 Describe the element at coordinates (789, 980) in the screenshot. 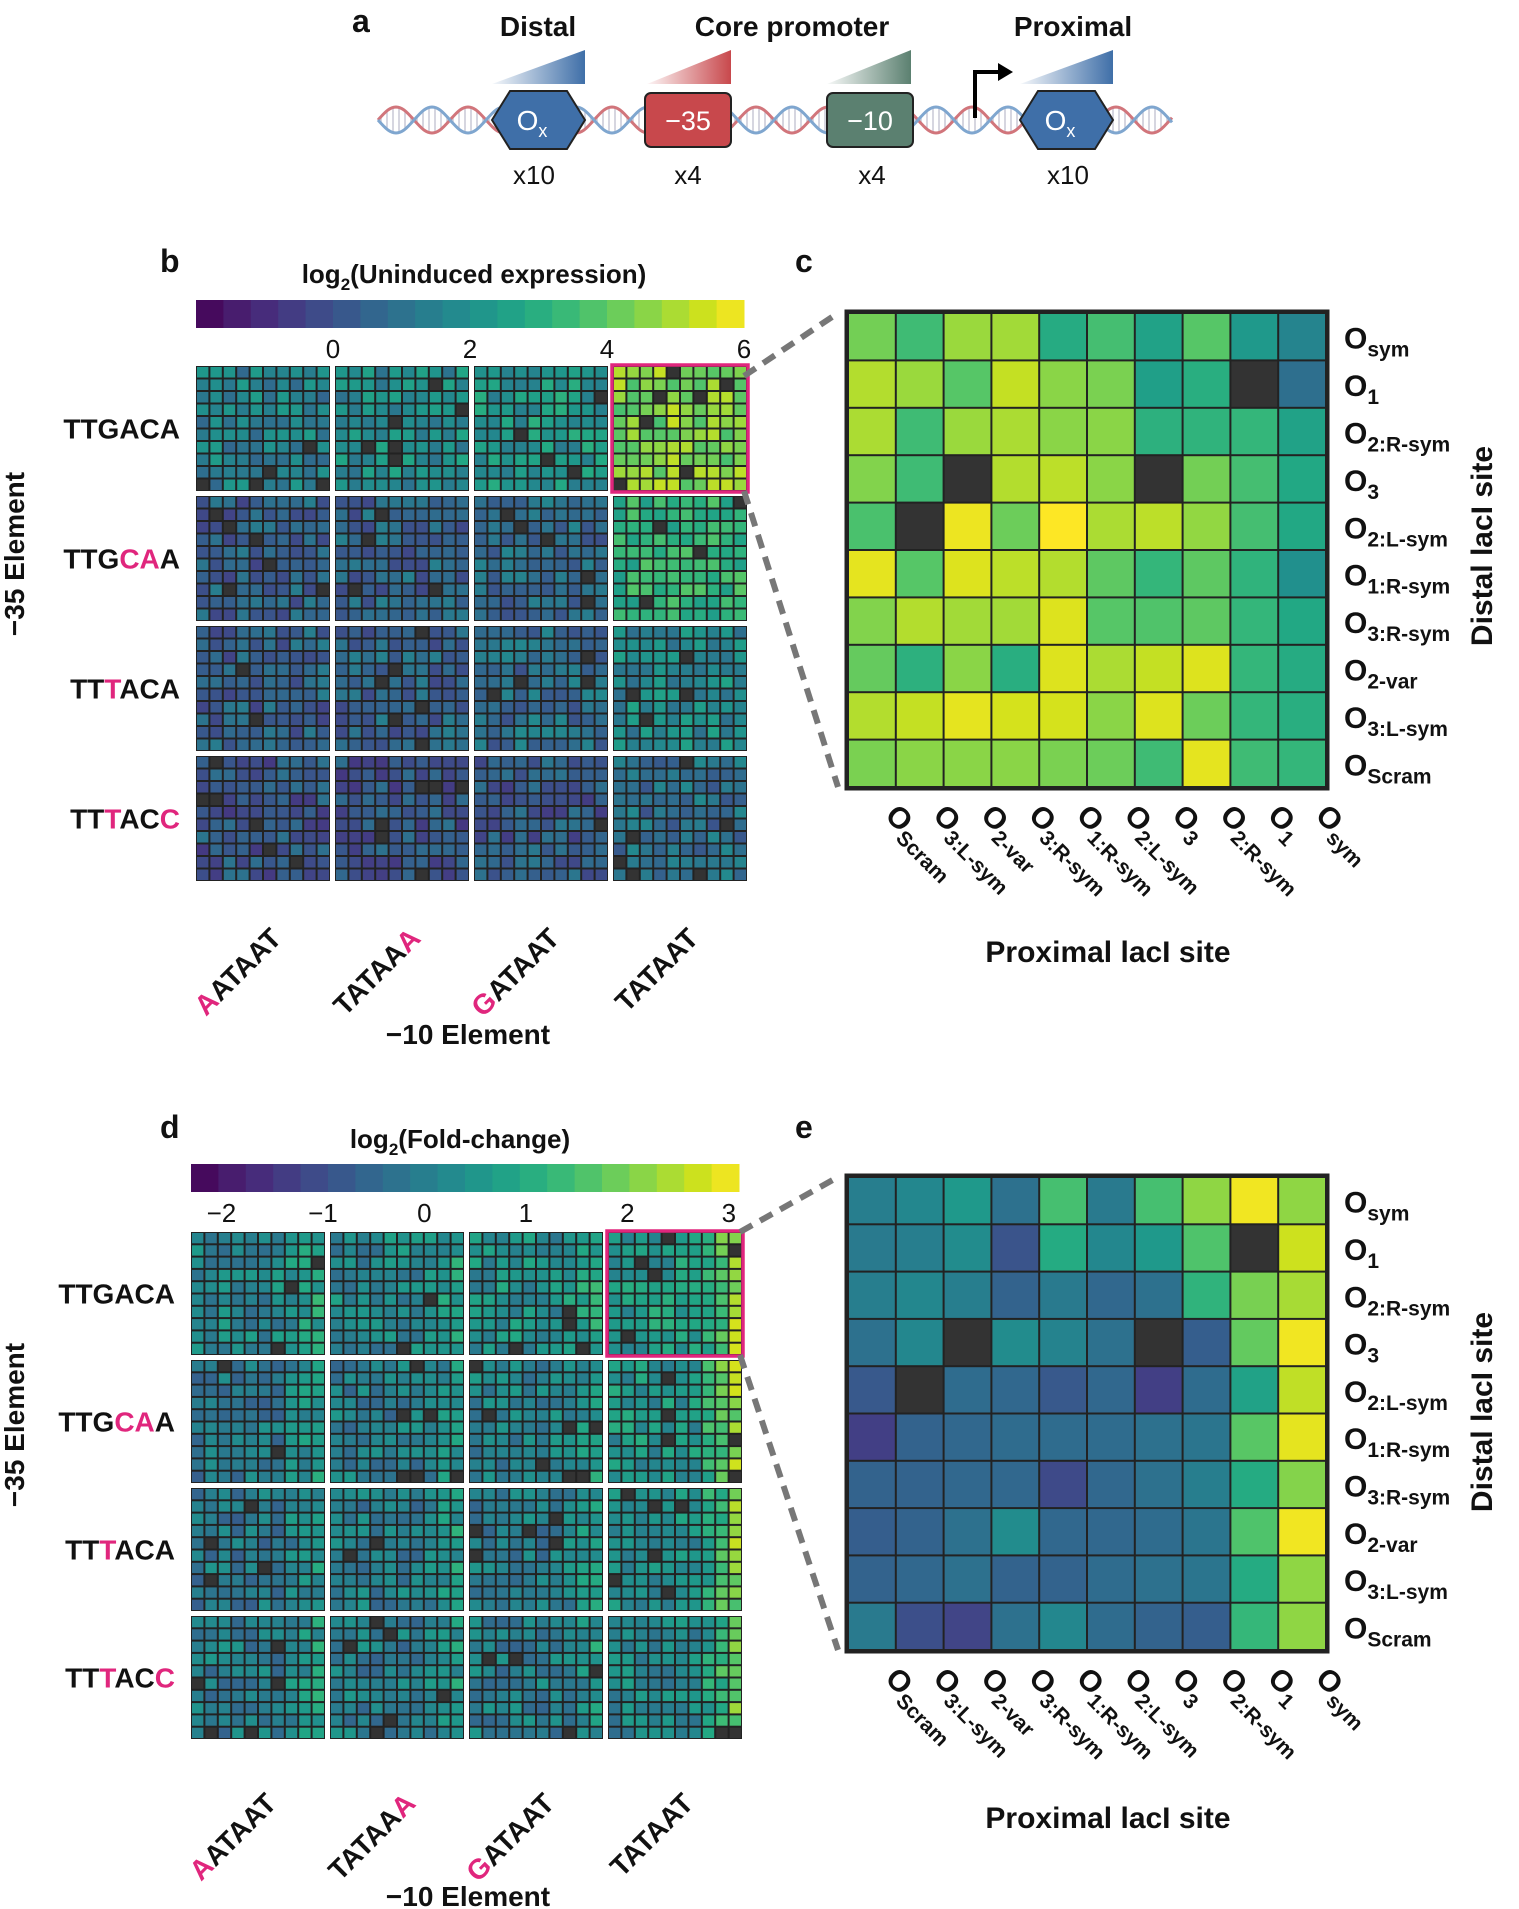

I see `zoom-connectors` at that location.